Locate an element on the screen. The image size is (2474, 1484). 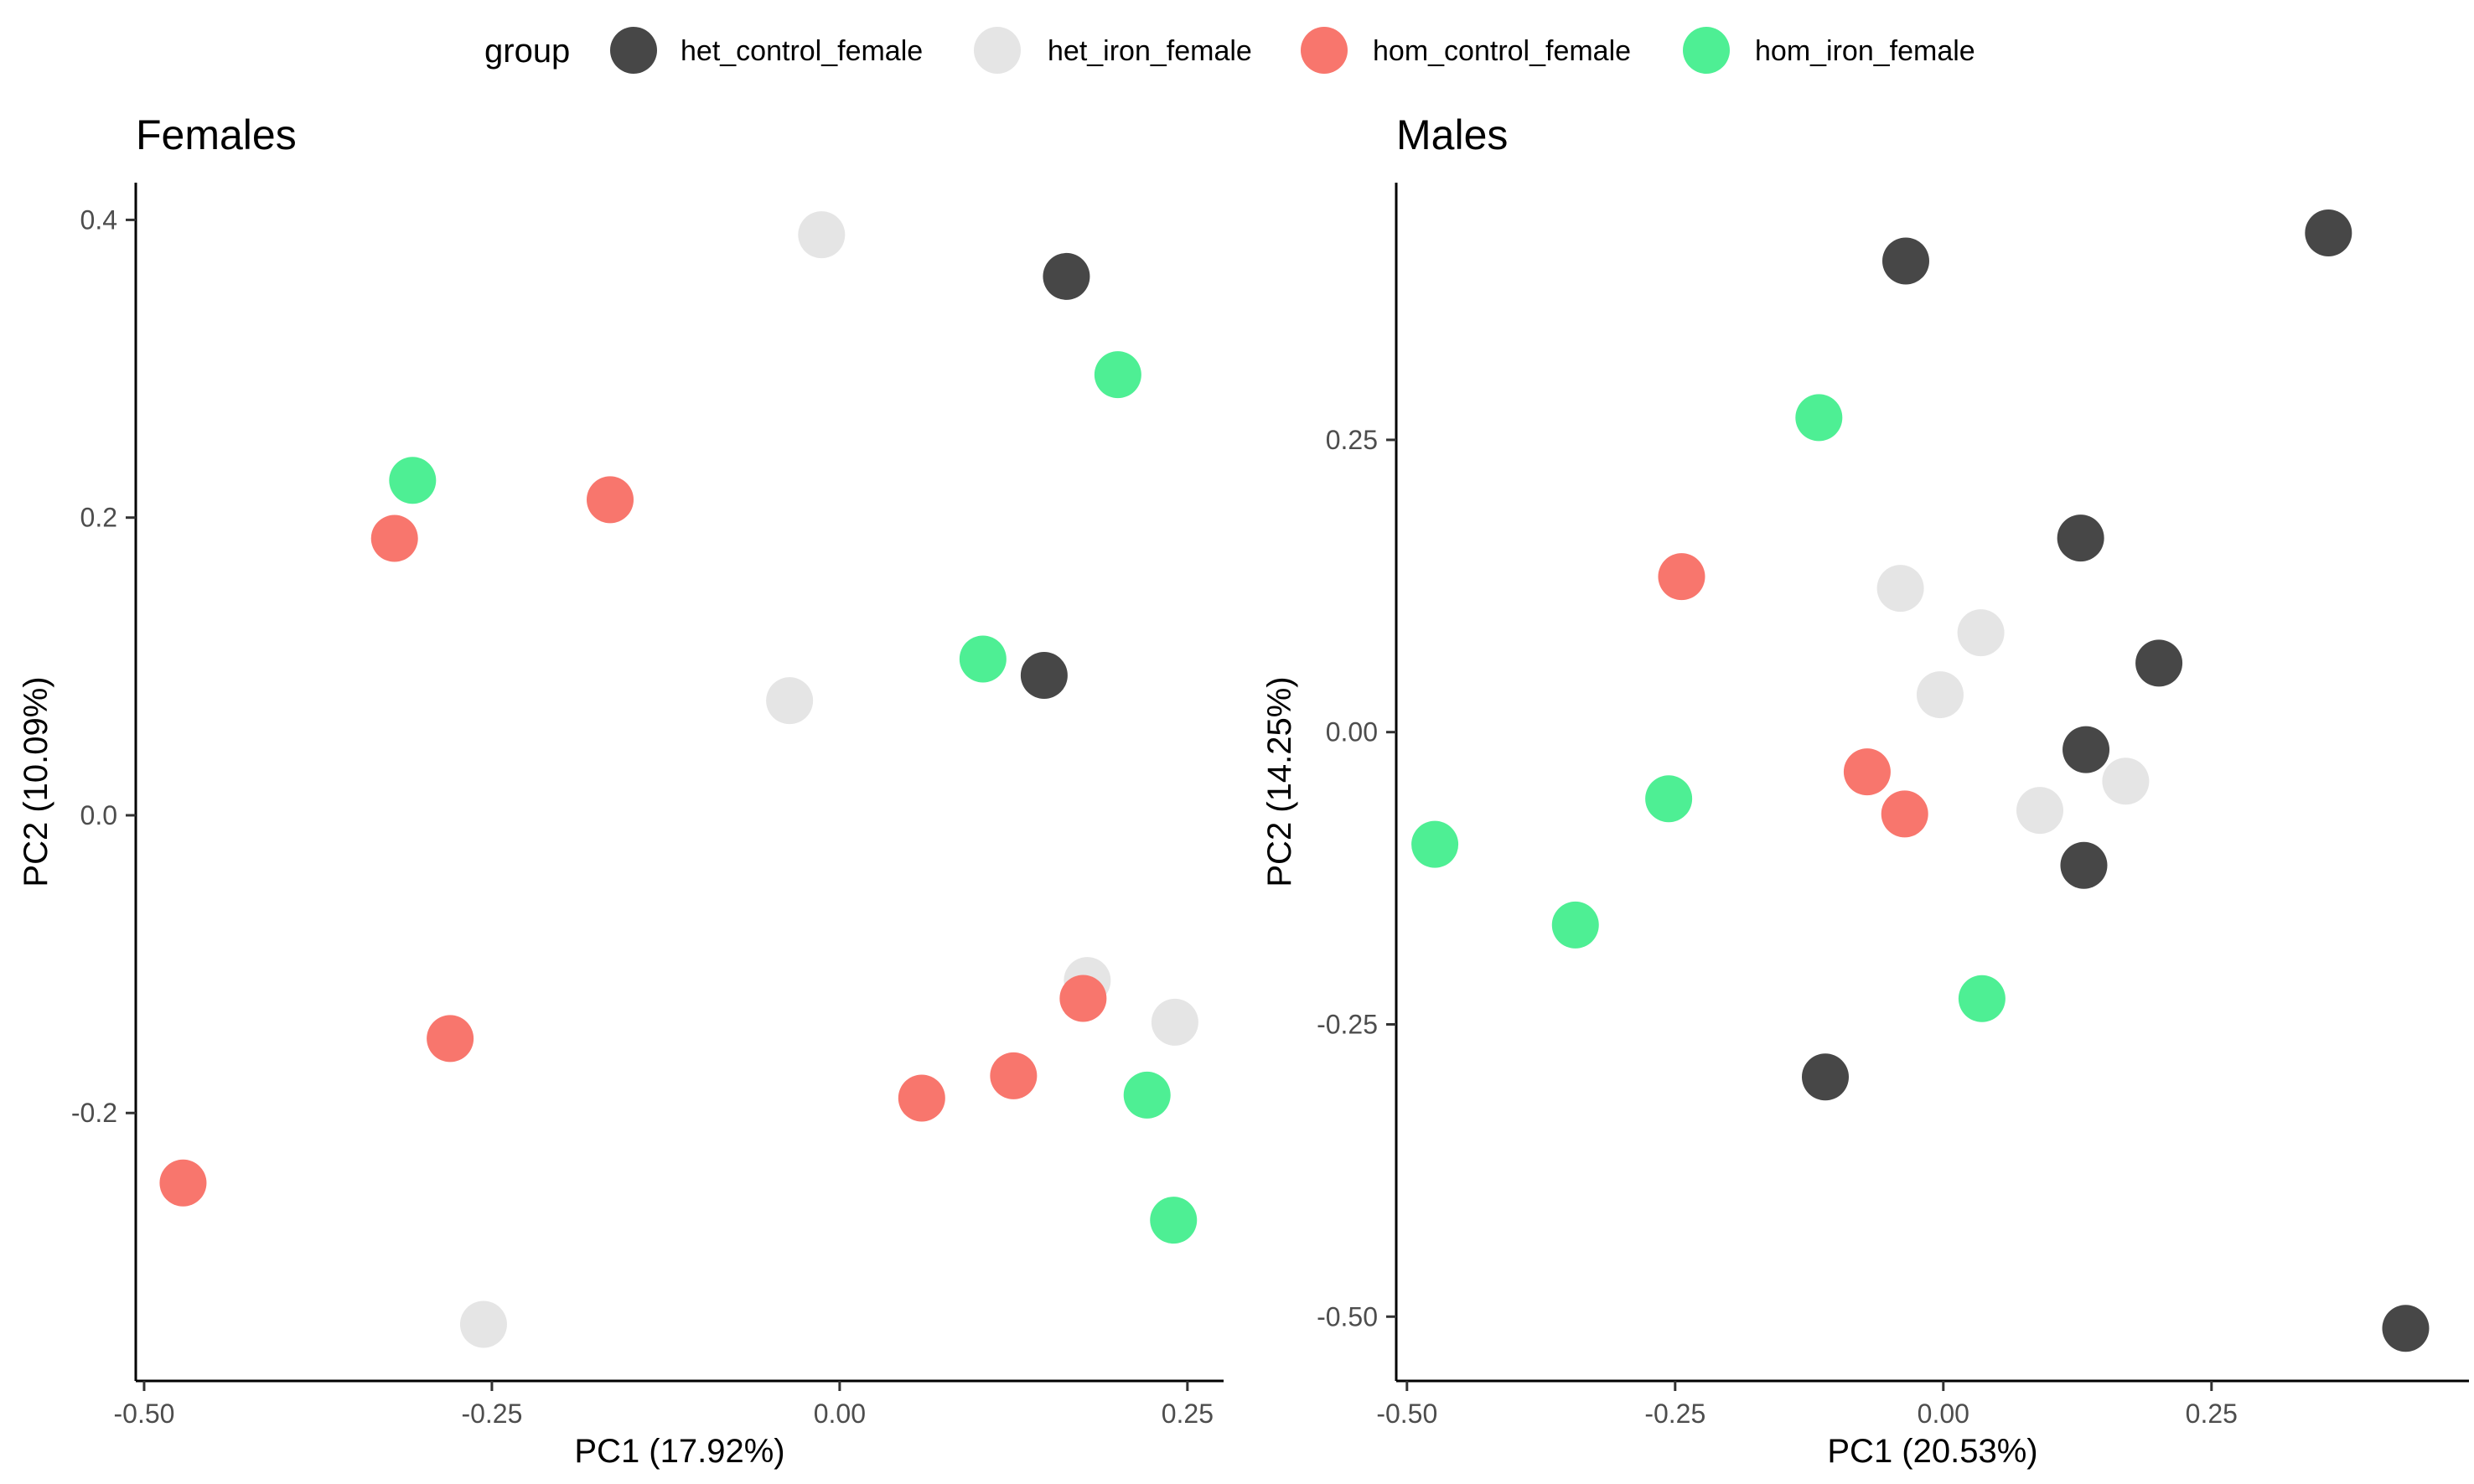
series-het-iron-female is located at coordinates (2013, 700).